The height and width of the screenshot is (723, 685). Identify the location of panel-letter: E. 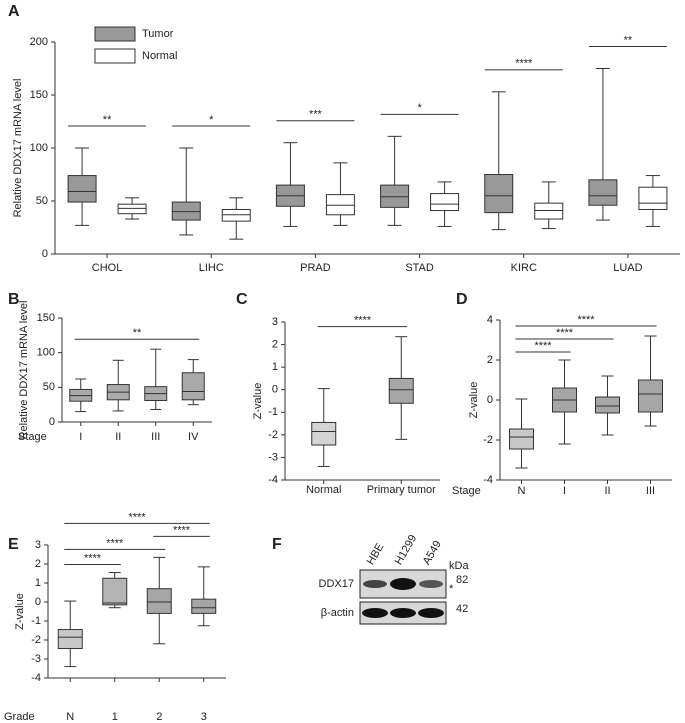
(13, 544).